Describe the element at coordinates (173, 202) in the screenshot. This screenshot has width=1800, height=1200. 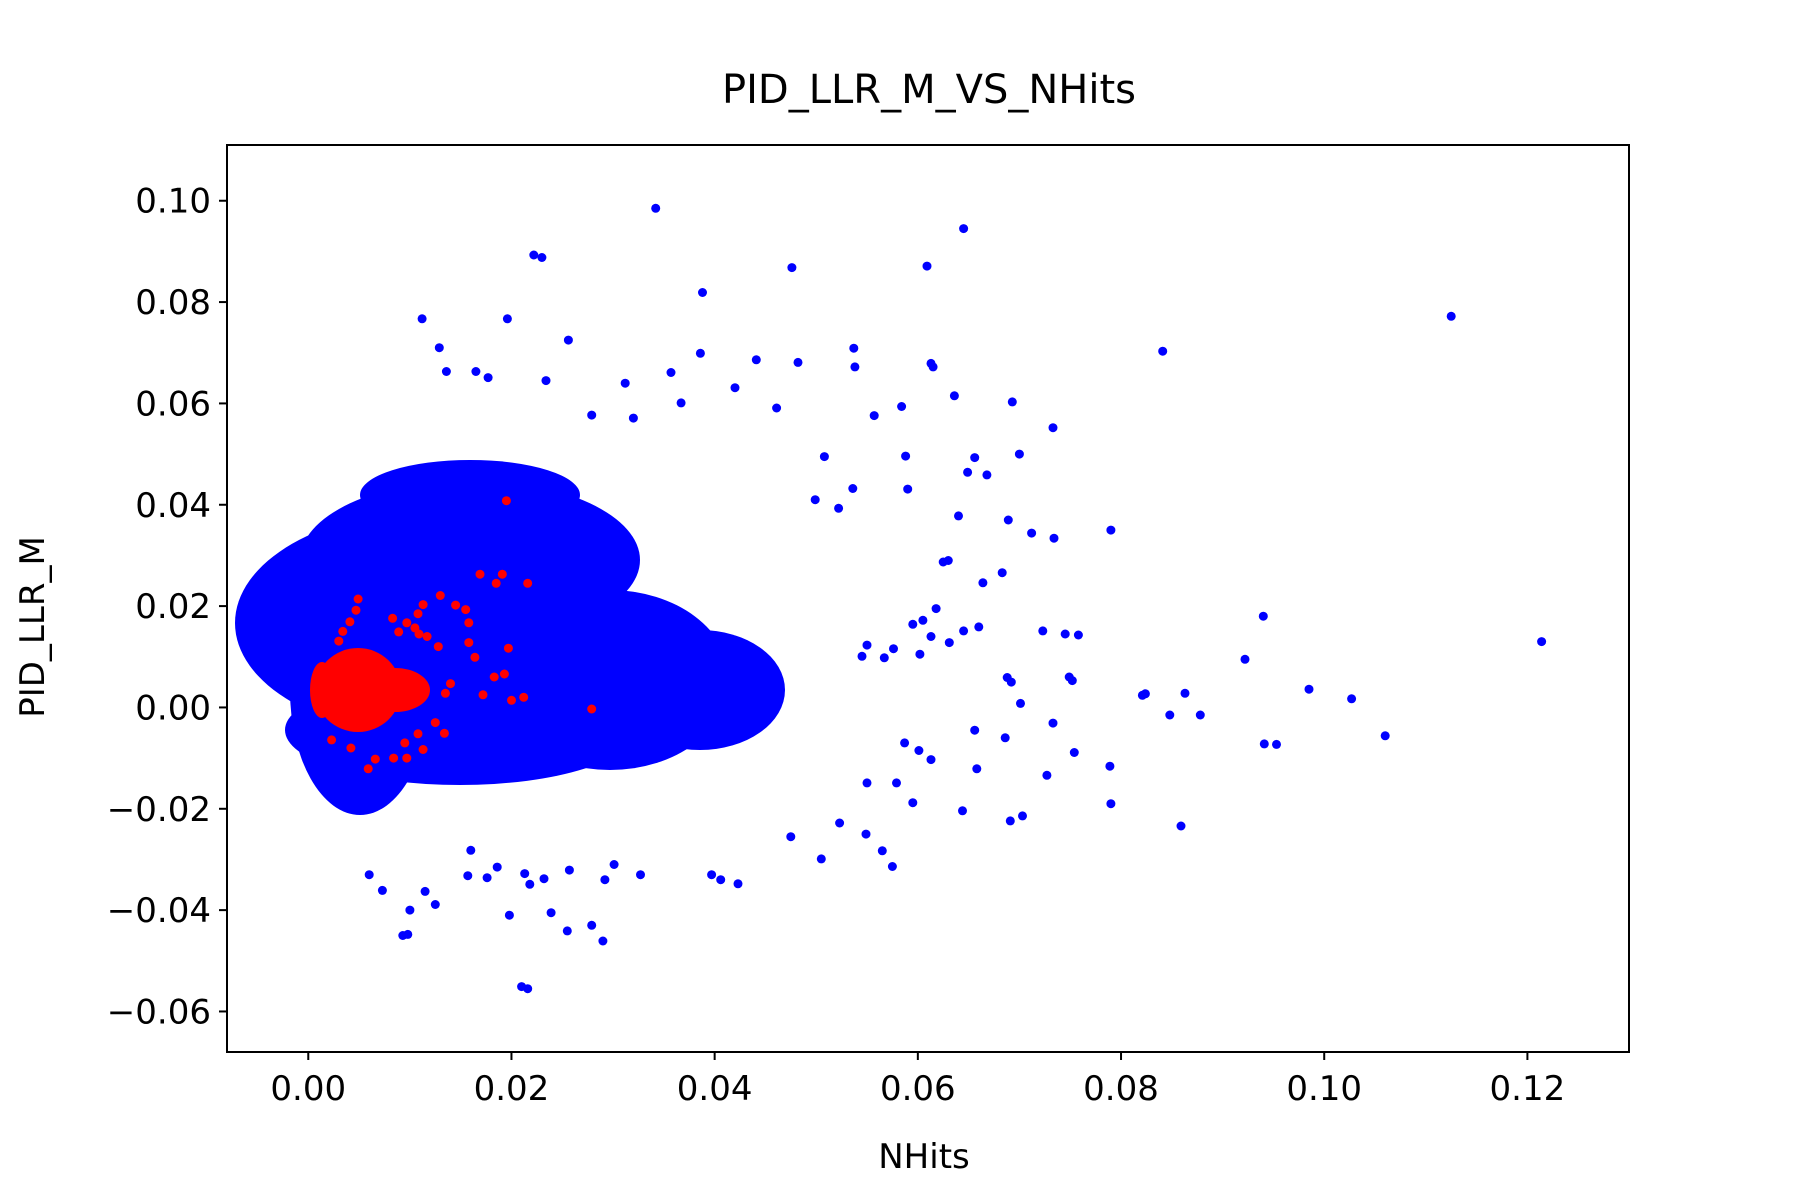
I see `y-tick-label: 0.10` at that location.